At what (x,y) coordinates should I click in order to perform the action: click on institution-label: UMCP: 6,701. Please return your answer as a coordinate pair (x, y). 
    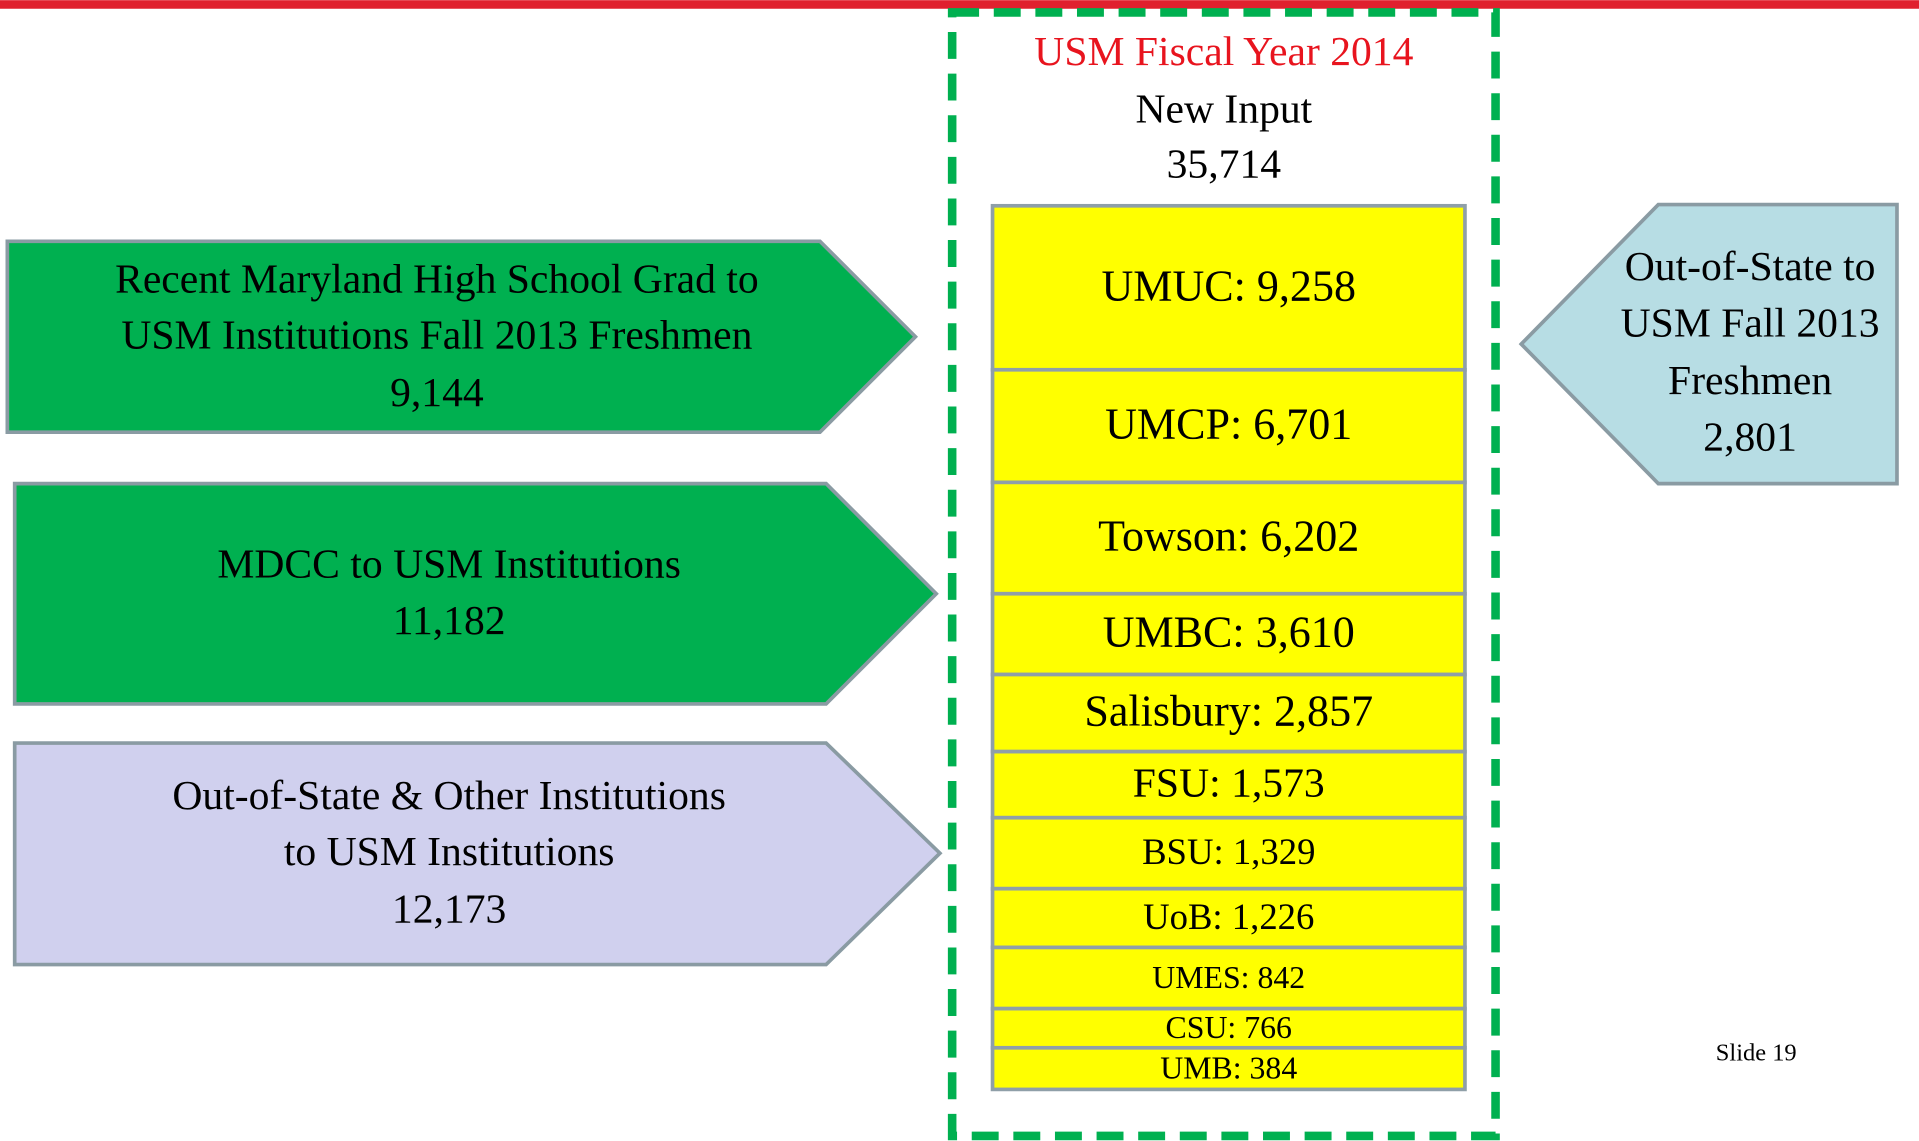
    Looking at the image, I should click on (1228, 424).